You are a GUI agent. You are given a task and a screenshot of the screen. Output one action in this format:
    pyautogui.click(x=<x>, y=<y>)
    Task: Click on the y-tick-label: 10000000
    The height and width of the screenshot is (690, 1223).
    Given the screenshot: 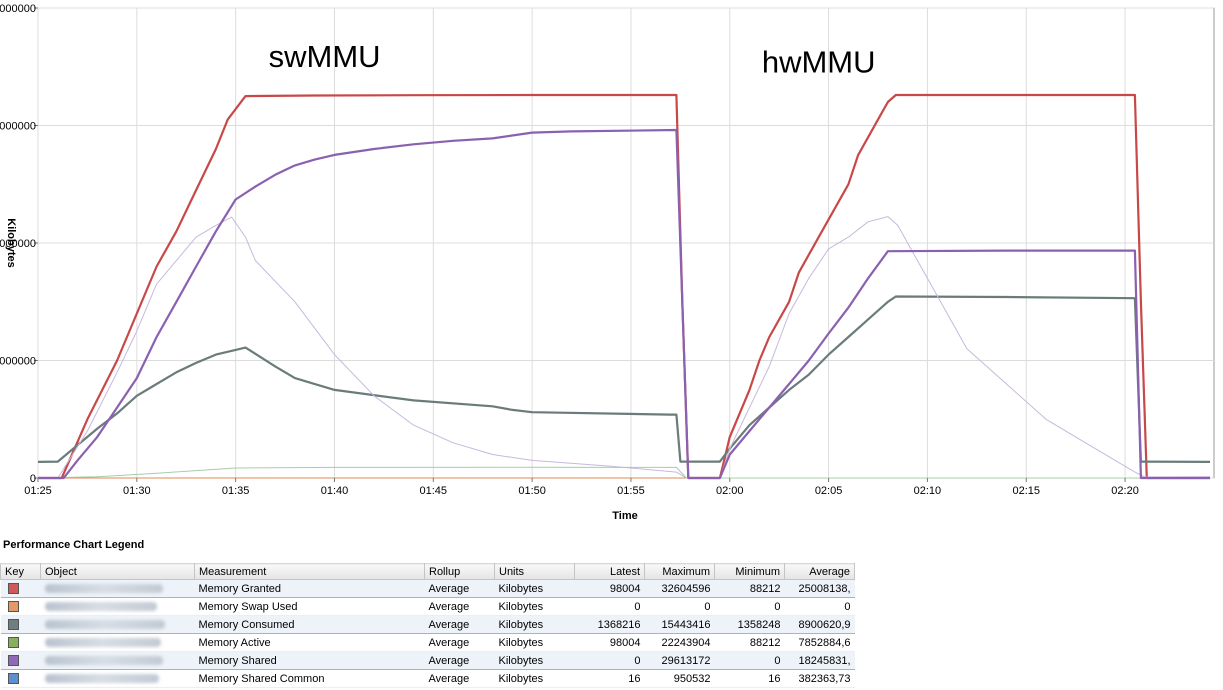 What is the action you would take?
    pyautogui.click(x=18, y=362)
    